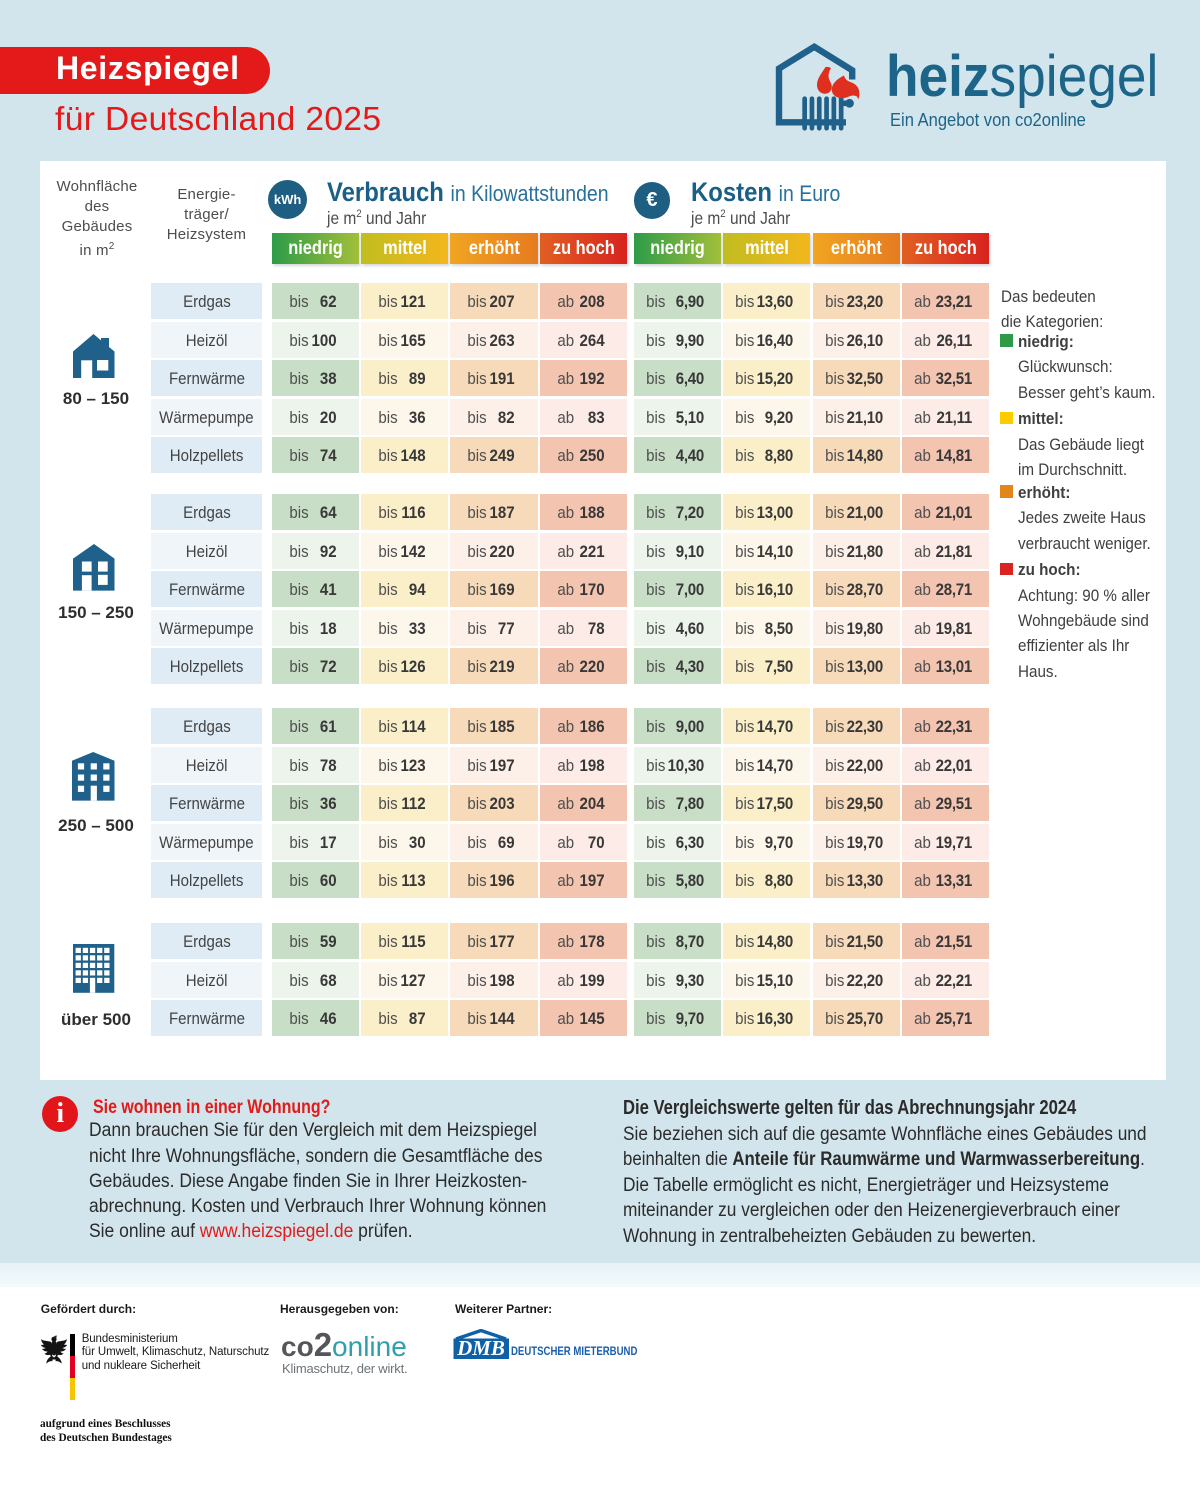 The image size is (1200, 1486). Describe the element at coordinates (480, 1348) in the screenshot. I see `svg-text: DMB` at that location.